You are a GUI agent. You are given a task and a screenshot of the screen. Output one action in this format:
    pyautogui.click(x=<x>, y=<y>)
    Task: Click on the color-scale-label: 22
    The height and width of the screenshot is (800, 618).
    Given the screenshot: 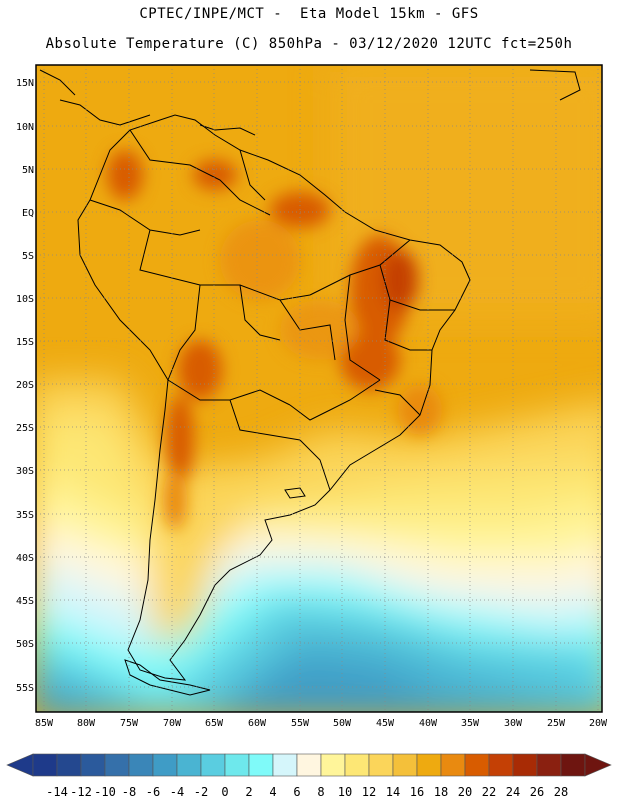 What is the action you would take?
    pyautogui.click(x=489, y=792)
    